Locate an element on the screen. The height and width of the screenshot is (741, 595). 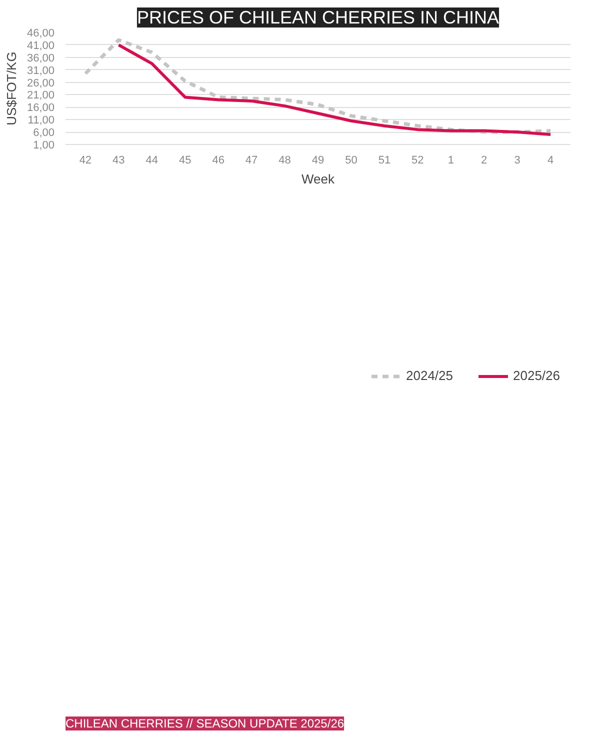
y-tick-label: 31,00 is located at coordinates (40, 70).